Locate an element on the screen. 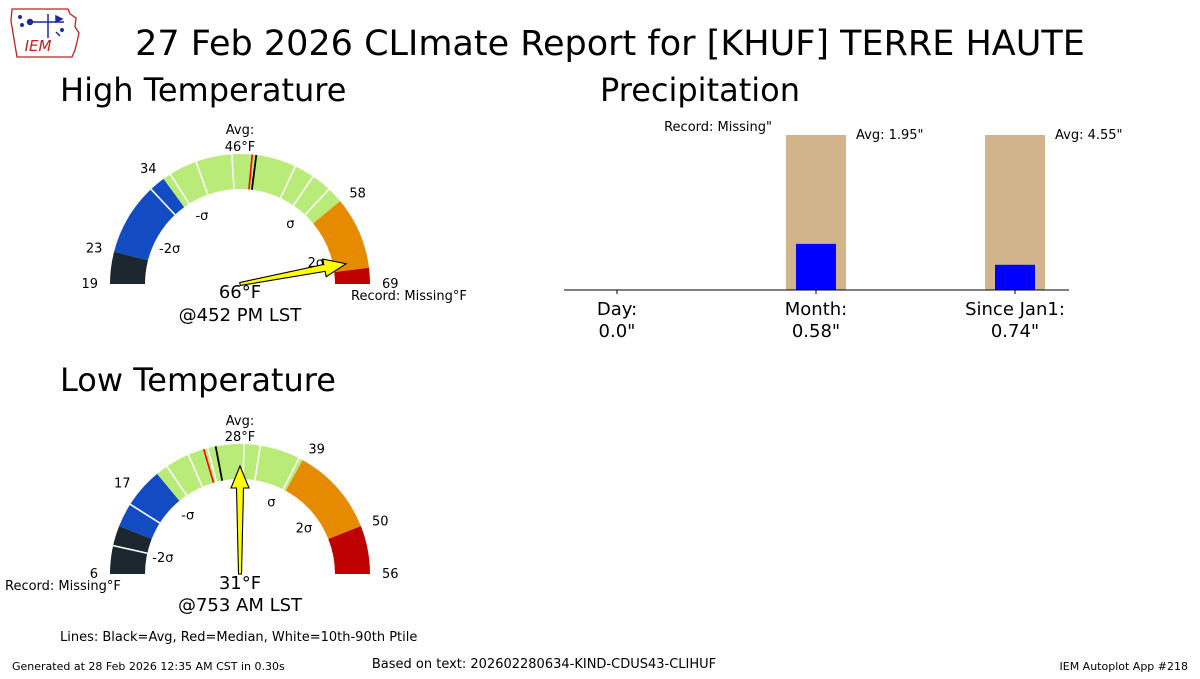  high-avg-value: 46°F is located at coordinates (240, 147).